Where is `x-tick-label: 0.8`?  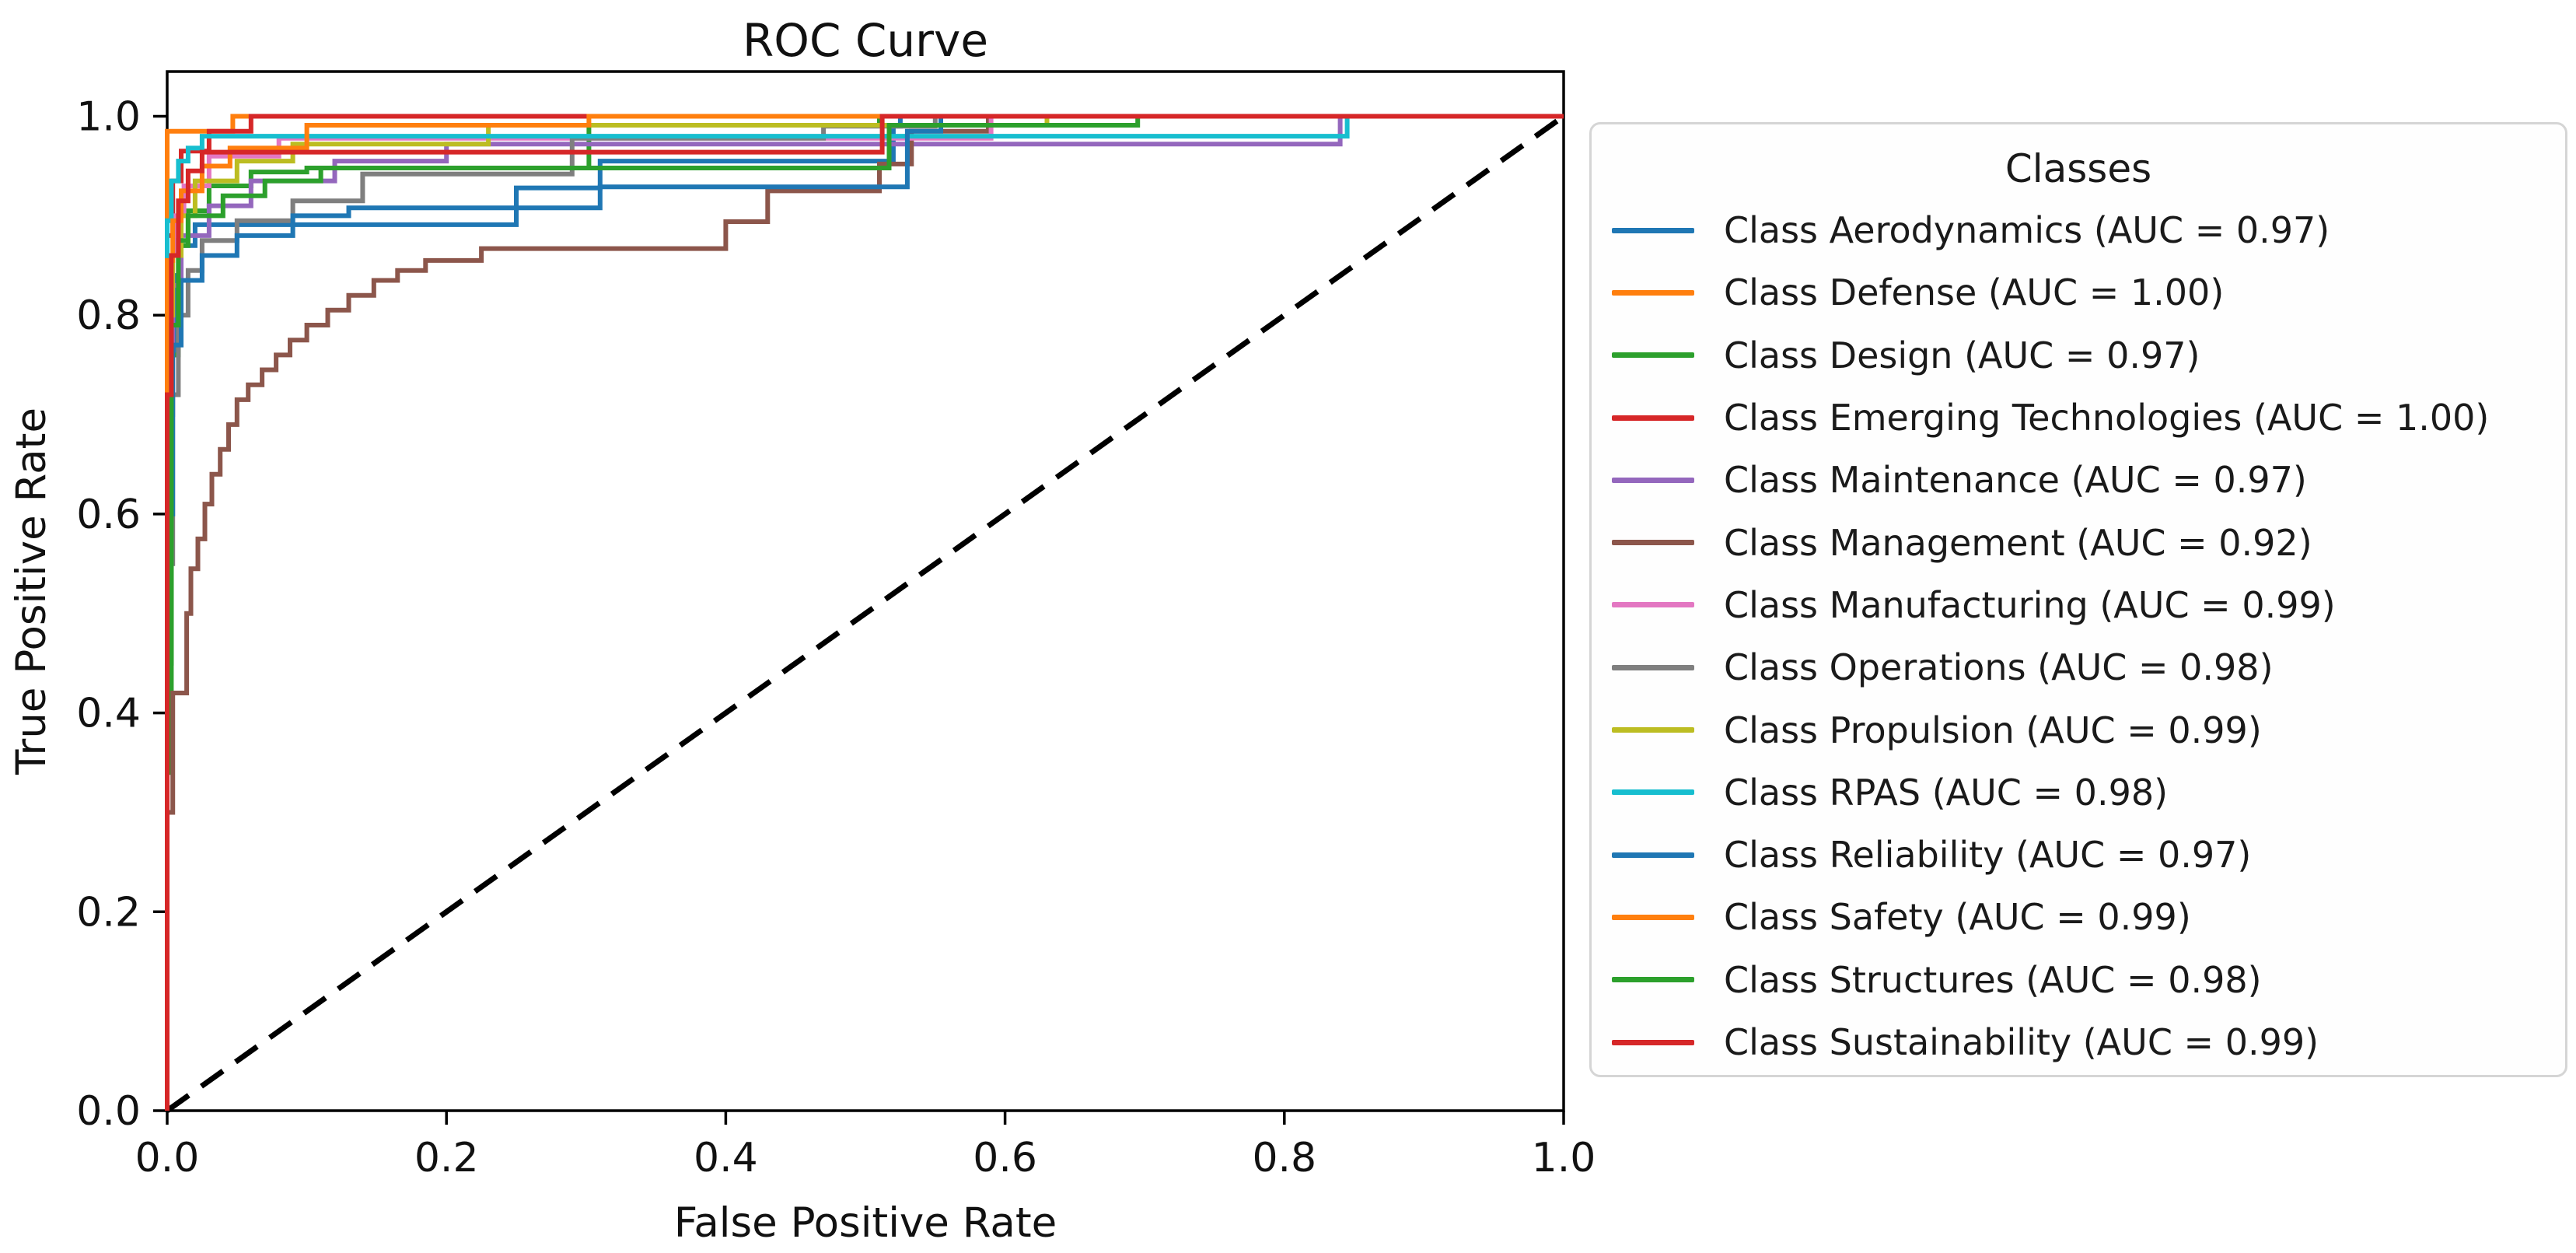
x-tick-label: 0.8 is located at coordinates (1284, 1158).